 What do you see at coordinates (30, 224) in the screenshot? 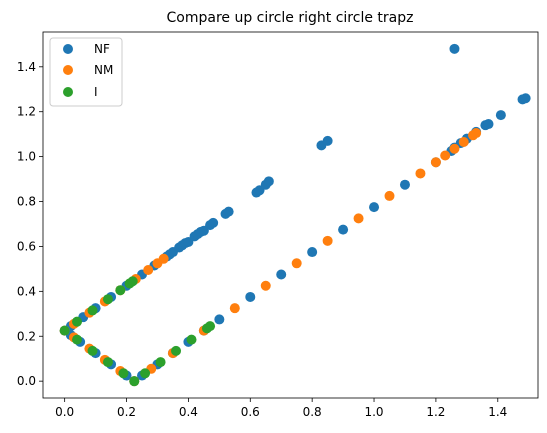
I see `y-axis: 0.0 0.2 0.4 0.6 0.8 1.0 1.2 1.4` at bounding box center [30, 224].